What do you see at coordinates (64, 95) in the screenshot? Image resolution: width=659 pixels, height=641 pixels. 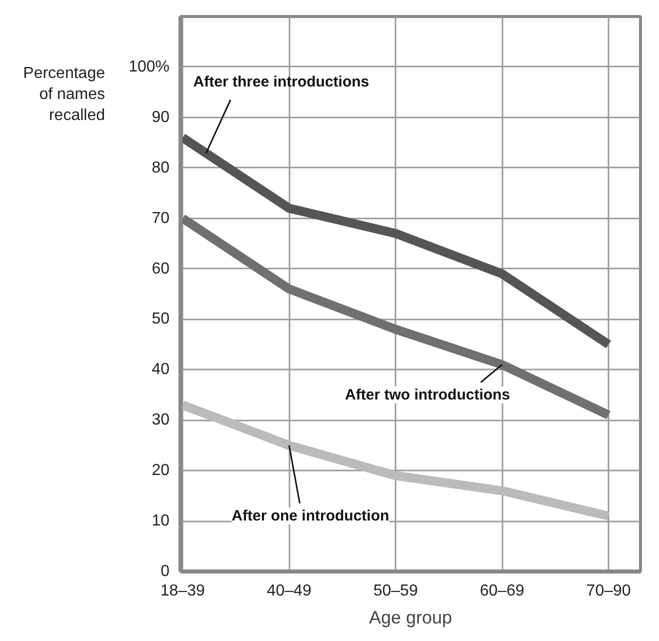 I see `y-axis-title: Percentage of names recalled` at bounding box center [64, 95].